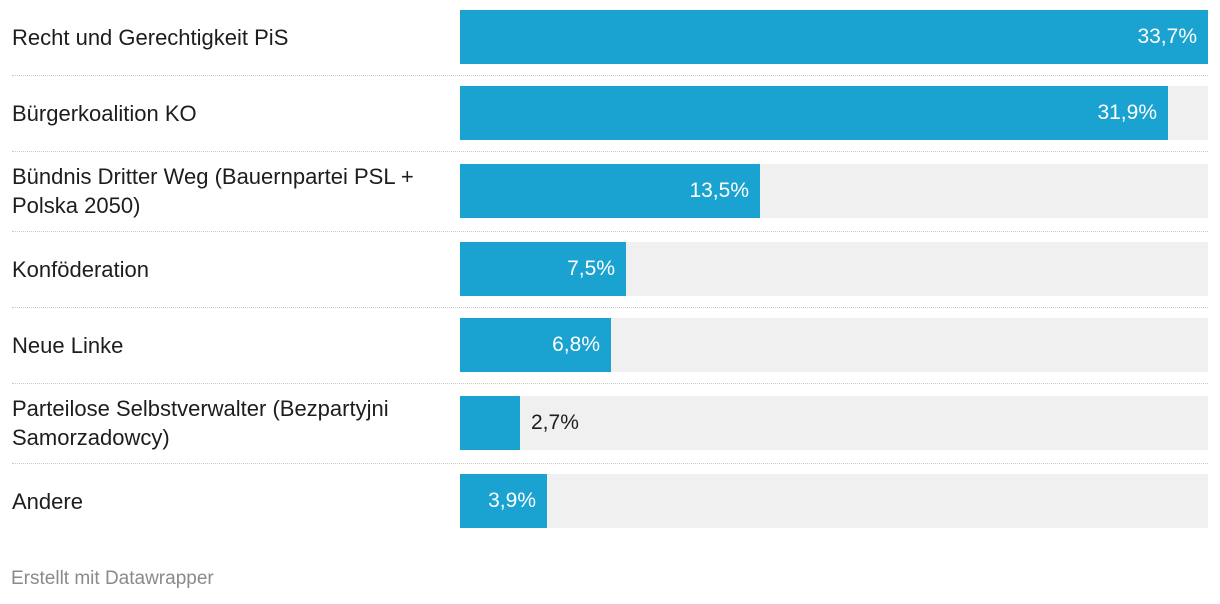 The image size is (1220, 604). I want to click on bar-track: 13,5%, so click(834, 191).